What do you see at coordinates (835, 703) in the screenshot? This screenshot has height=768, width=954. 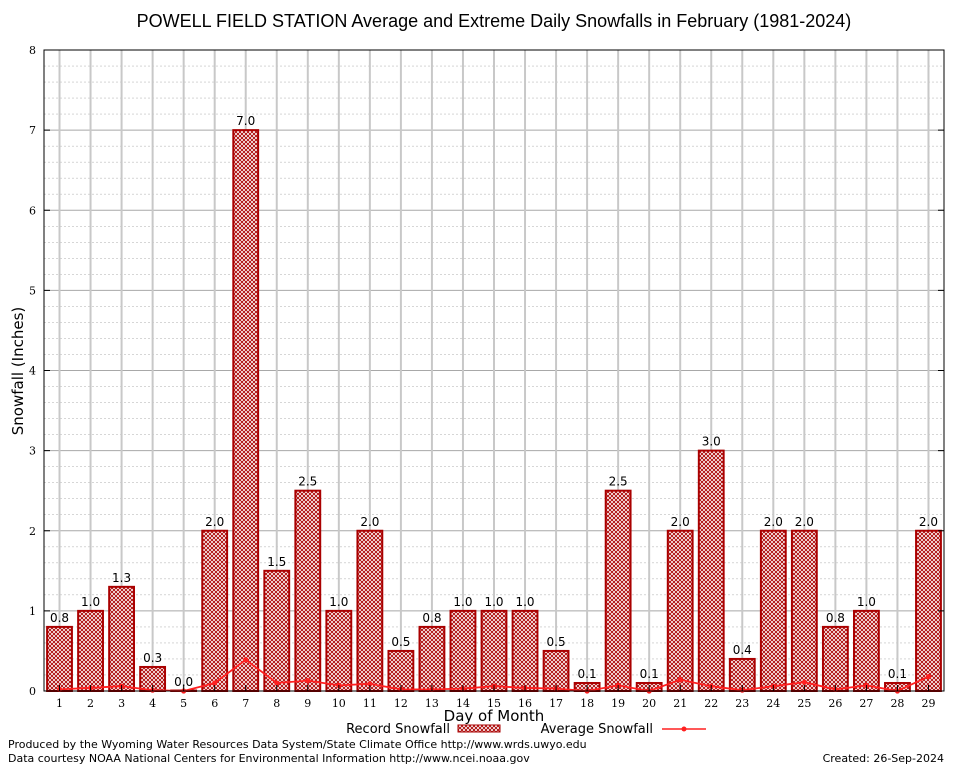 I see `x-tick-label-26: 26` at bounding box center [835, 703].